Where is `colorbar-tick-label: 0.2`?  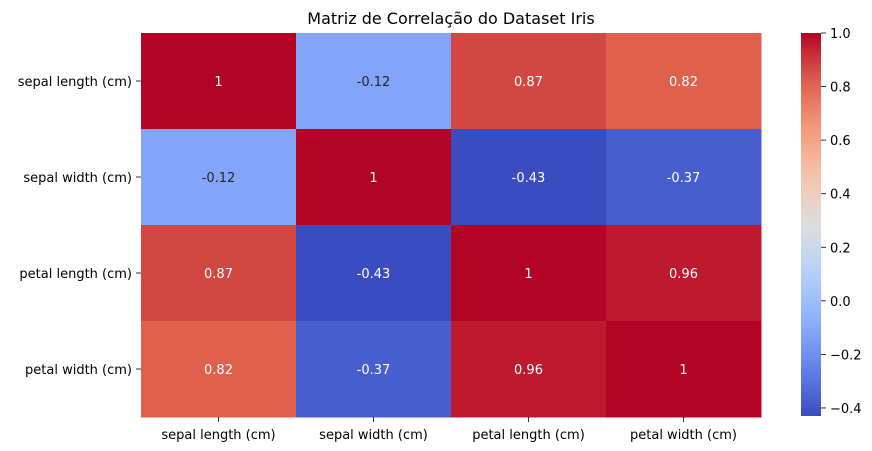
colorbar-tick-label: 0.2 is located at coordinates (840, 248).